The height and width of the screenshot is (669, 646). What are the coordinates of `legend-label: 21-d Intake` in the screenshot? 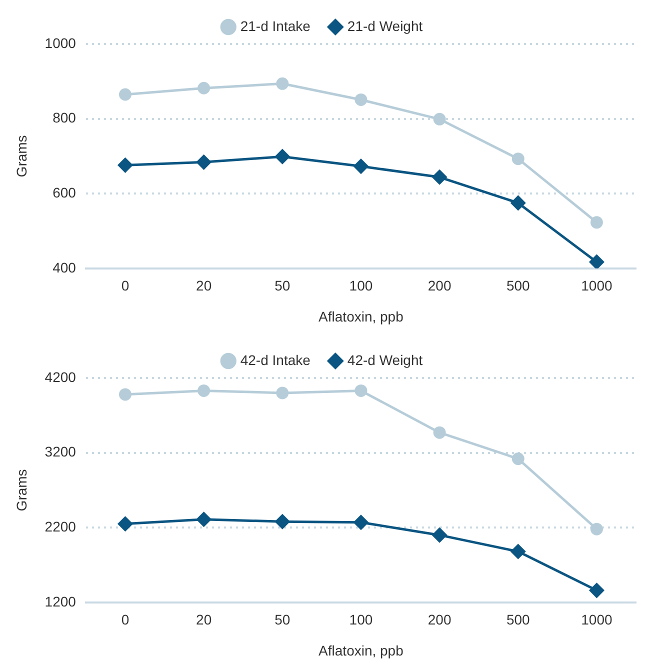 It's located at (275, 26).